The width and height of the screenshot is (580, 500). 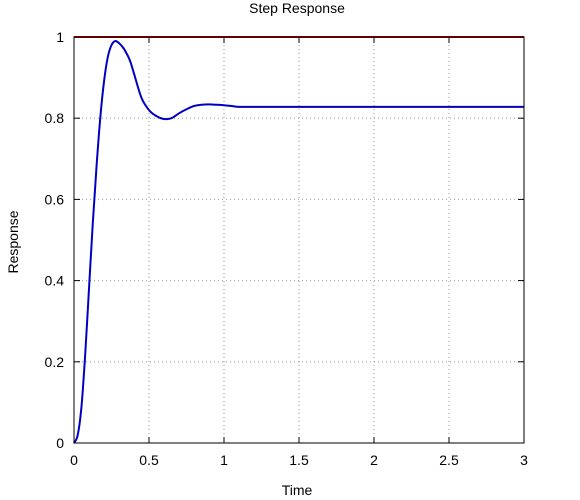 What do you see at coordinates (55, 281) in the screenshot?
I see `y-tick-label: 0.4` at bounding box center [55, 281].